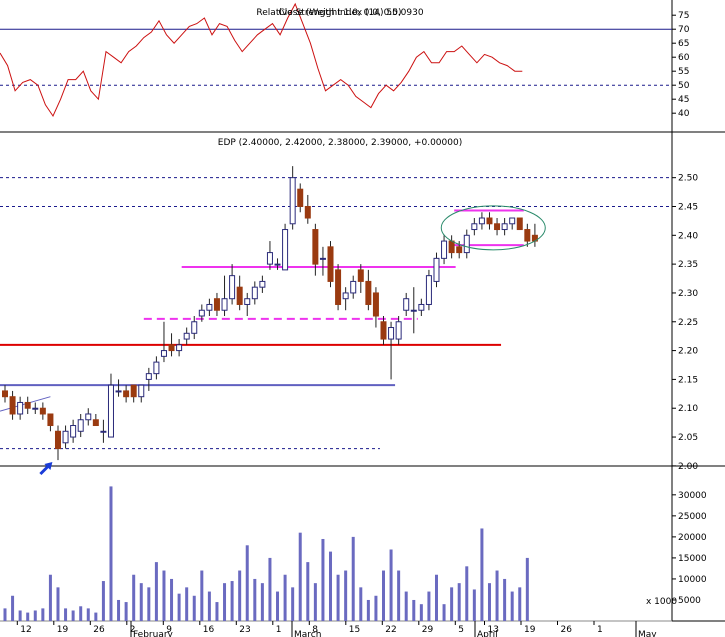  Describe the element at coordinates (44, 470) in the screenshot. I see `arrow-shaft` at that location.